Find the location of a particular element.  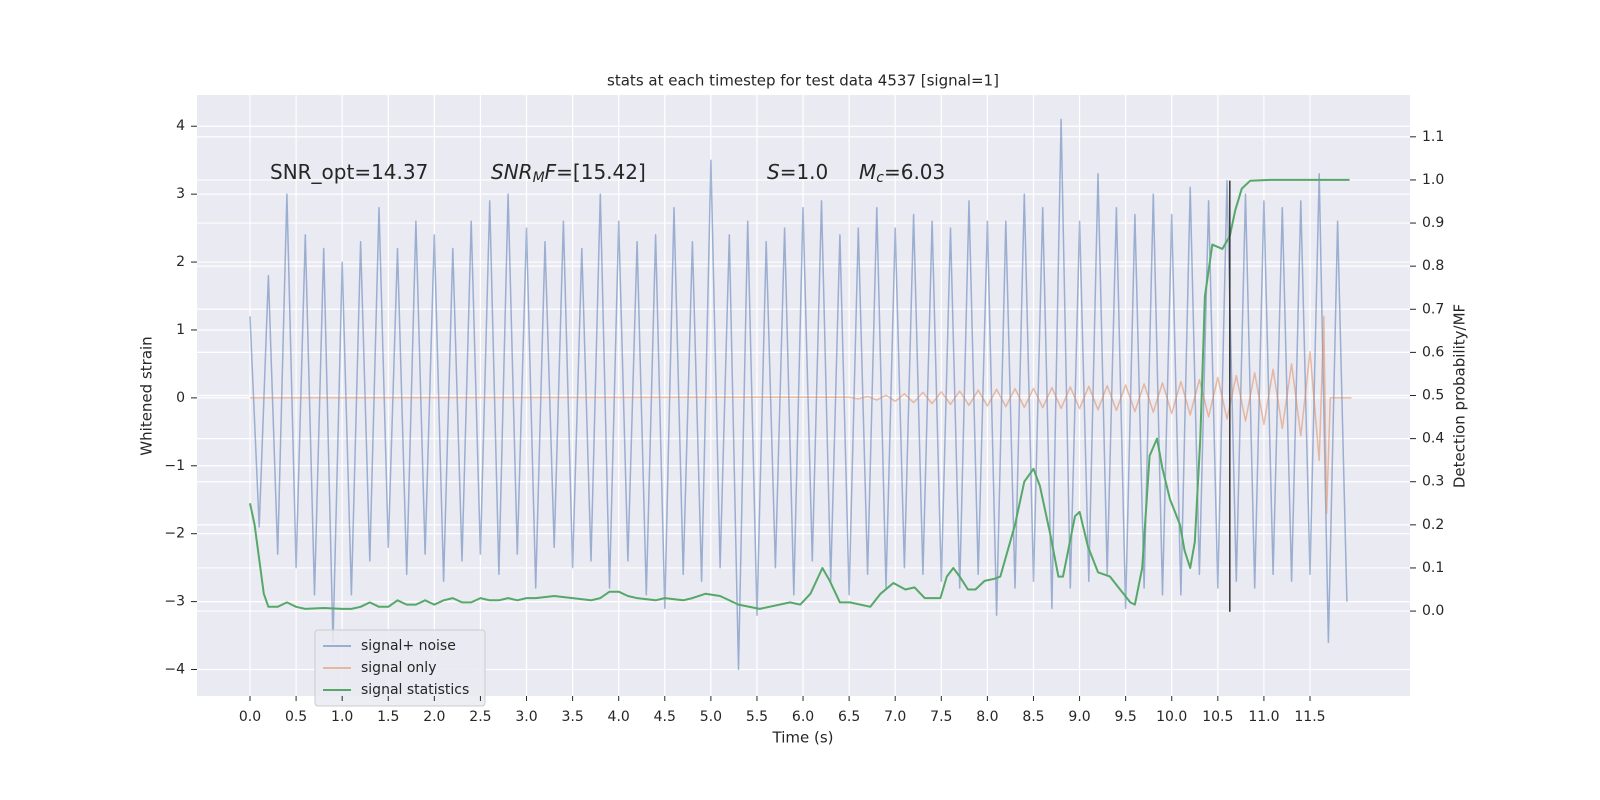

x-tick-label: 7.0 is located at coordinates (895, 717).